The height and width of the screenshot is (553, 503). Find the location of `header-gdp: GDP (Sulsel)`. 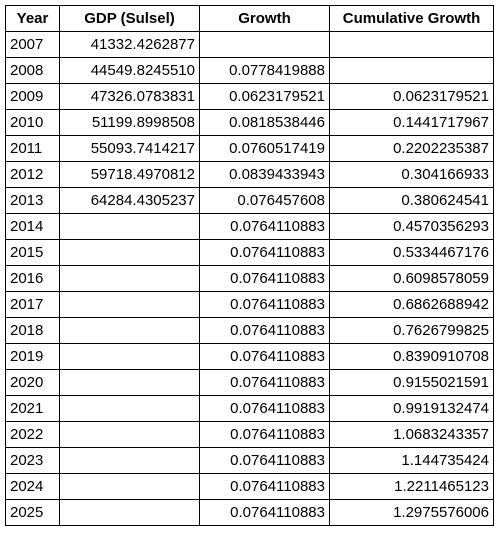

header-gdp: GDP (Sulsel) is located at coordinates (129, 18).